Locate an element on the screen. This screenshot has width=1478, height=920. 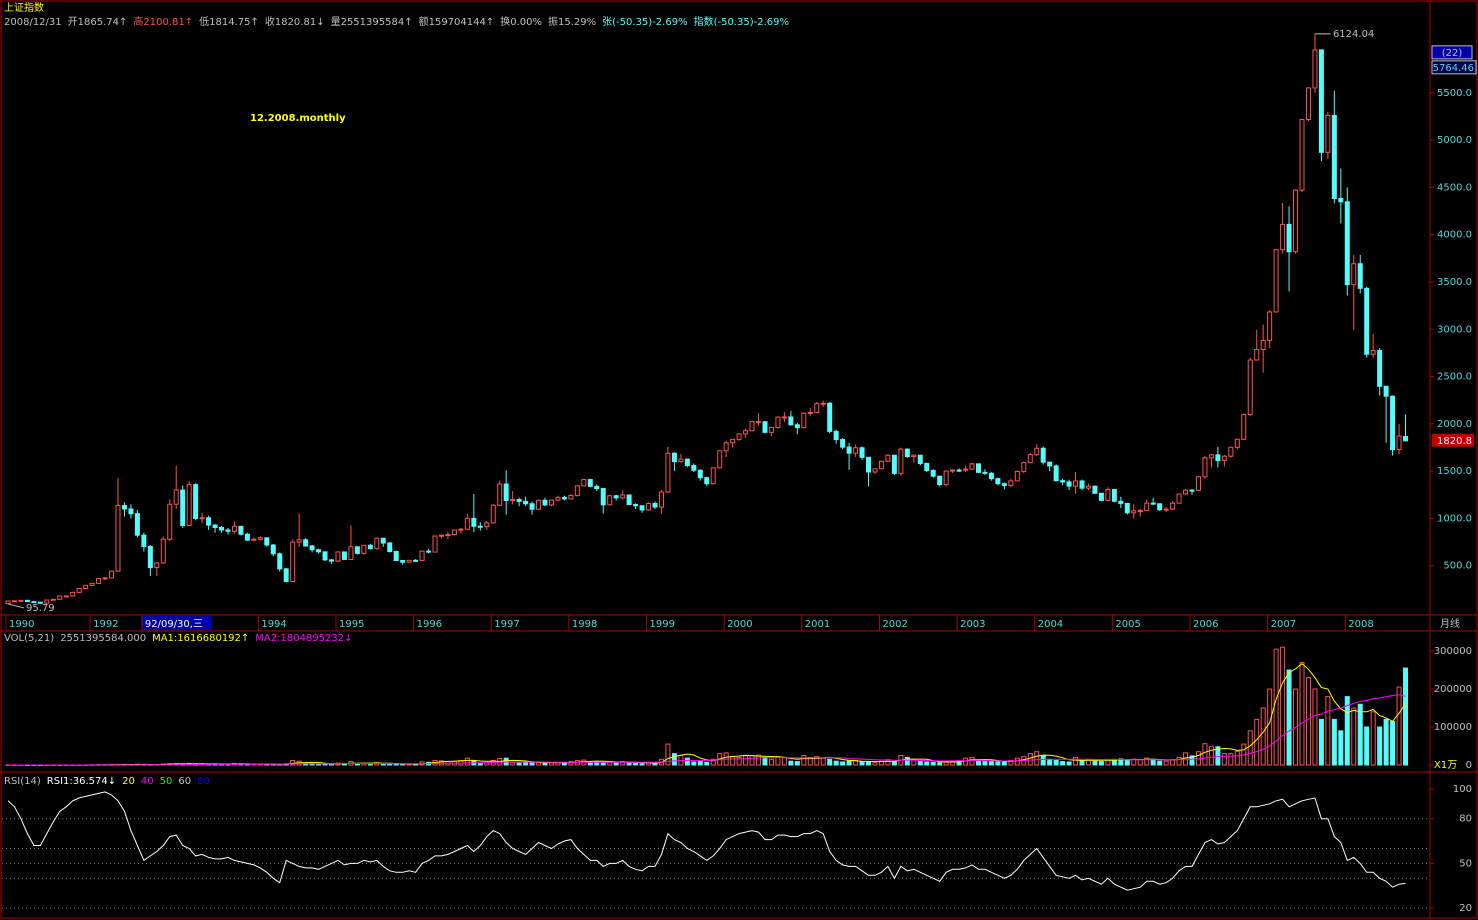
x-tick-label: 1999 is located at coordinates (662, 624).